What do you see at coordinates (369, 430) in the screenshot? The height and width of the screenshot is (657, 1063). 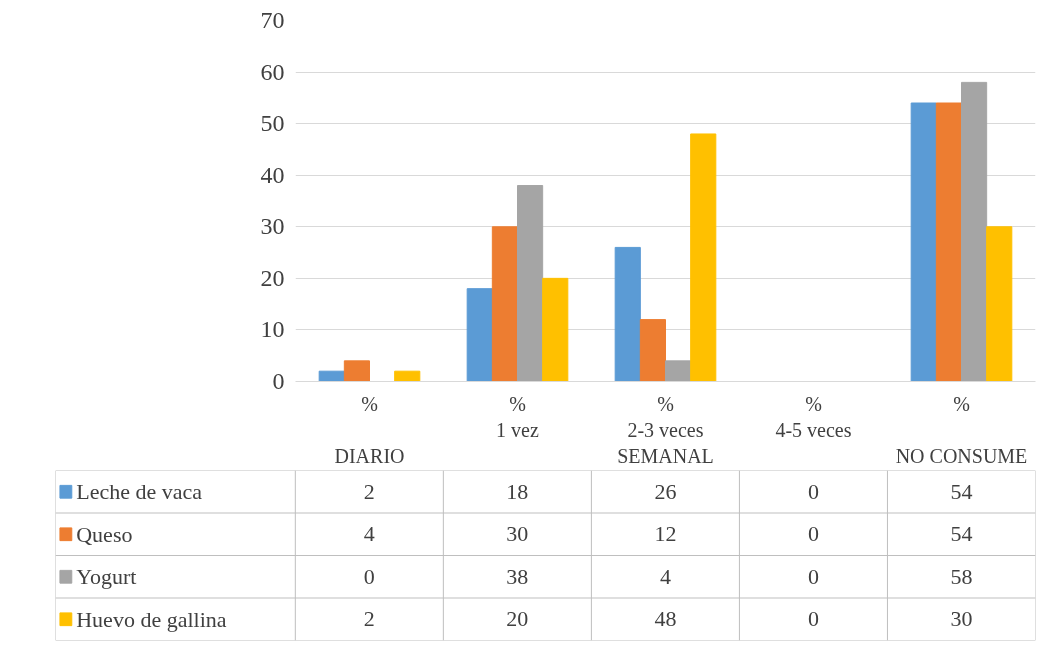 I see `category-label: % DIARIO` at bounding box center [369, 430].